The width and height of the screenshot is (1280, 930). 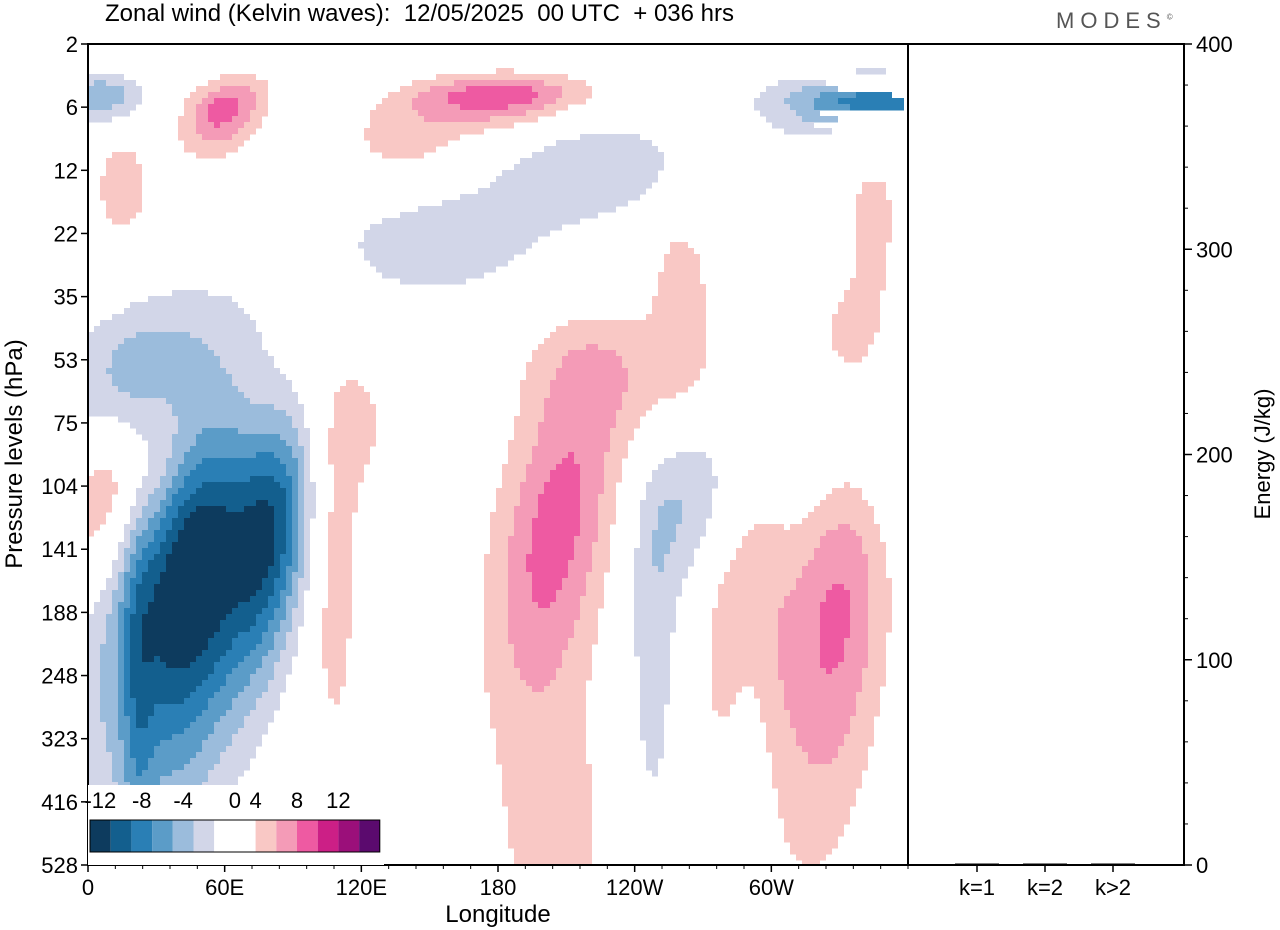 I want to click on energy-axis: 0 100 200 300 400, so click(x=1208, y=455).